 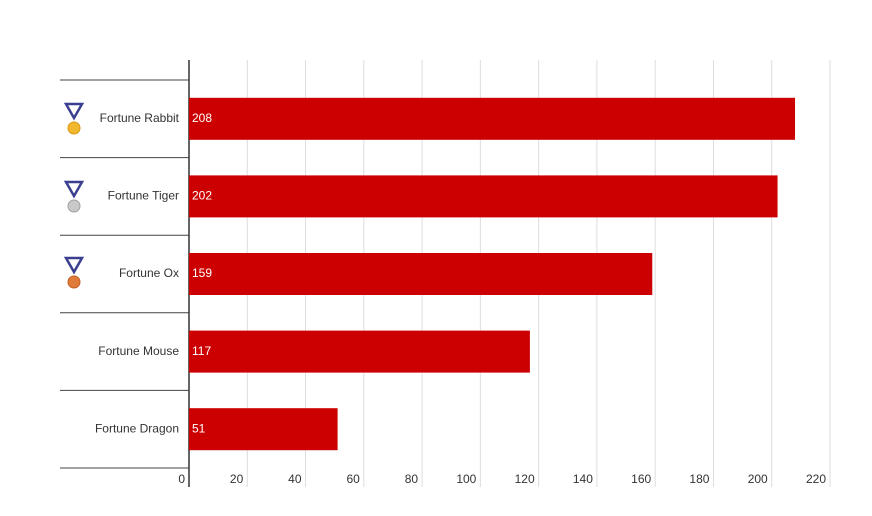 What do you see at coordinates (181, 479) in the screenshot?
I see `x-tick-label: 0` at bounding box center [181, 479].